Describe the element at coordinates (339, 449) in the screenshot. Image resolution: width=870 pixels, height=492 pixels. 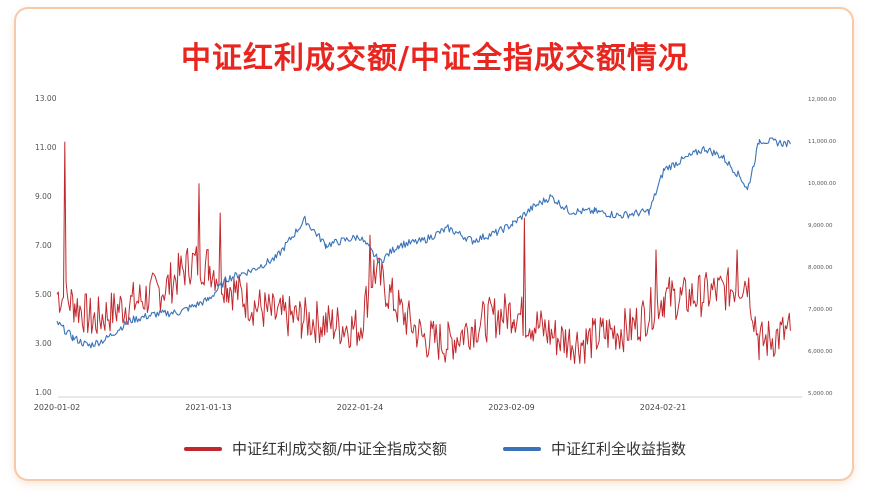
I see `legend-label-ratio: 中证红利成交额/中证全指成交额` at that location.